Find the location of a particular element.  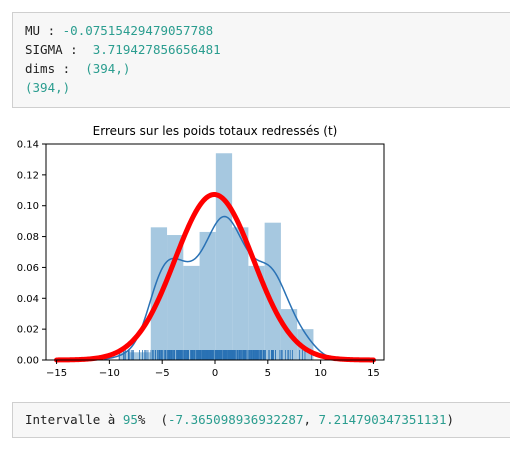

y-tick-label: 0.06 is located at coordinates (28, 268).